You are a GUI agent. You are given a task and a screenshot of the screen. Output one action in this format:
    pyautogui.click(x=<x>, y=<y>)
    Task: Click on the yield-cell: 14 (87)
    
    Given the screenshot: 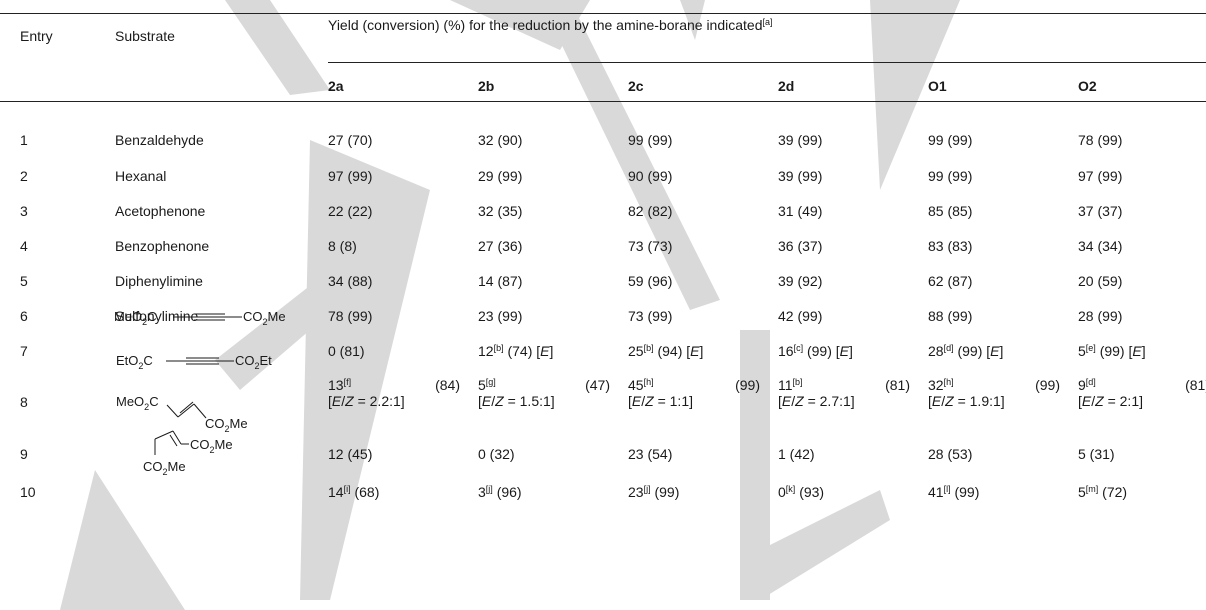 What is the action you would take?
    pyautogui.click(x=500, y=281)
    